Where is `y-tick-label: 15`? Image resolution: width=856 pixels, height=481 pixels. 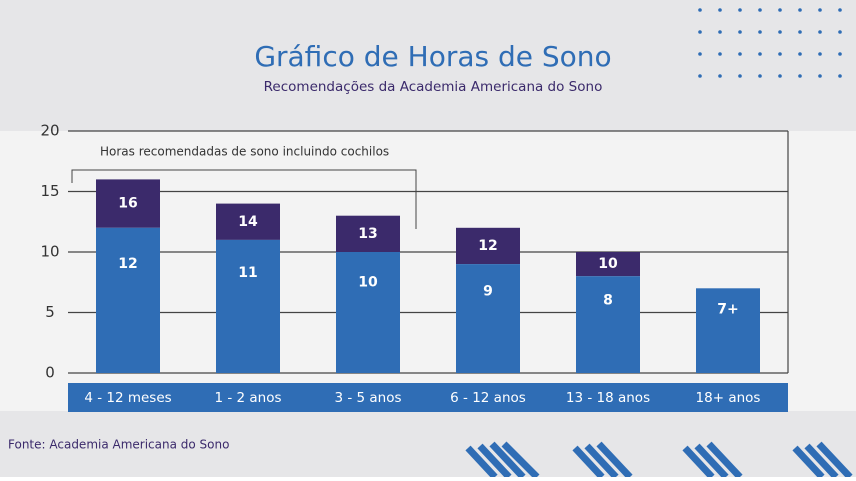 y-tick-label: 15 is located at coordinates (49, 191).